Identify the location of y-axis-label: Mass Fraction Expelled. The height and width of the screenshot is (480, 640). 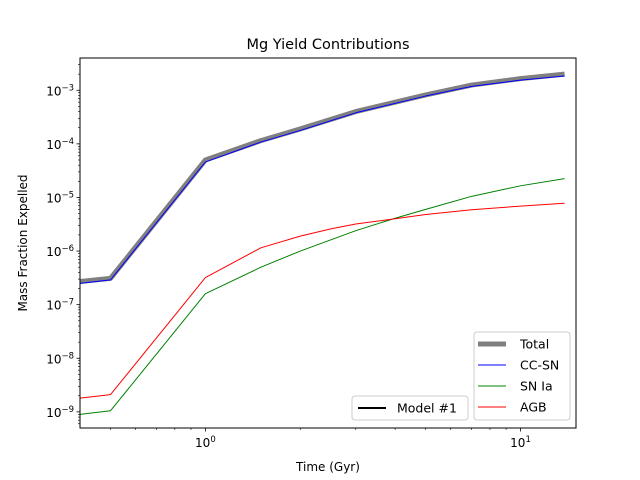
(23, 242).